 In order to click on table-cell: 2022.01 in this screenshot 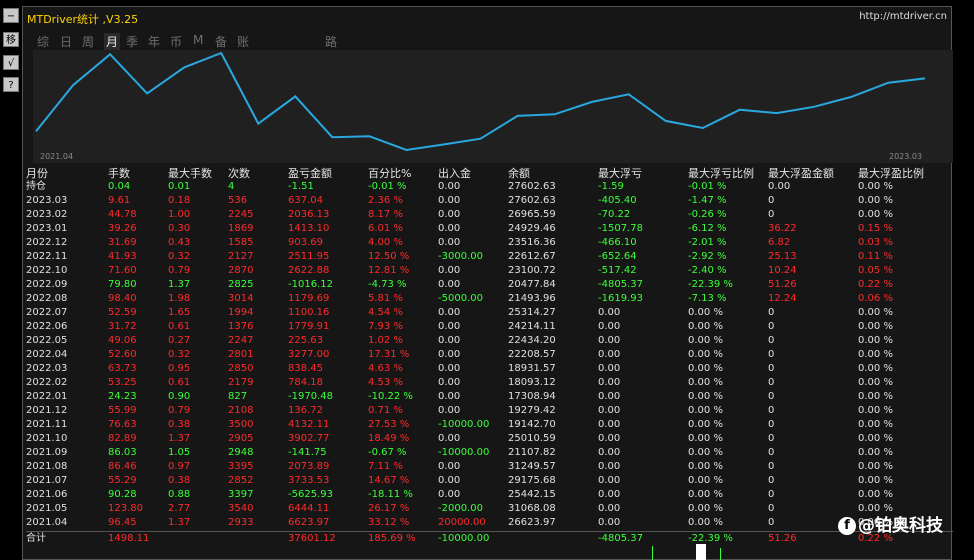, I will do `click(47, 396)`.